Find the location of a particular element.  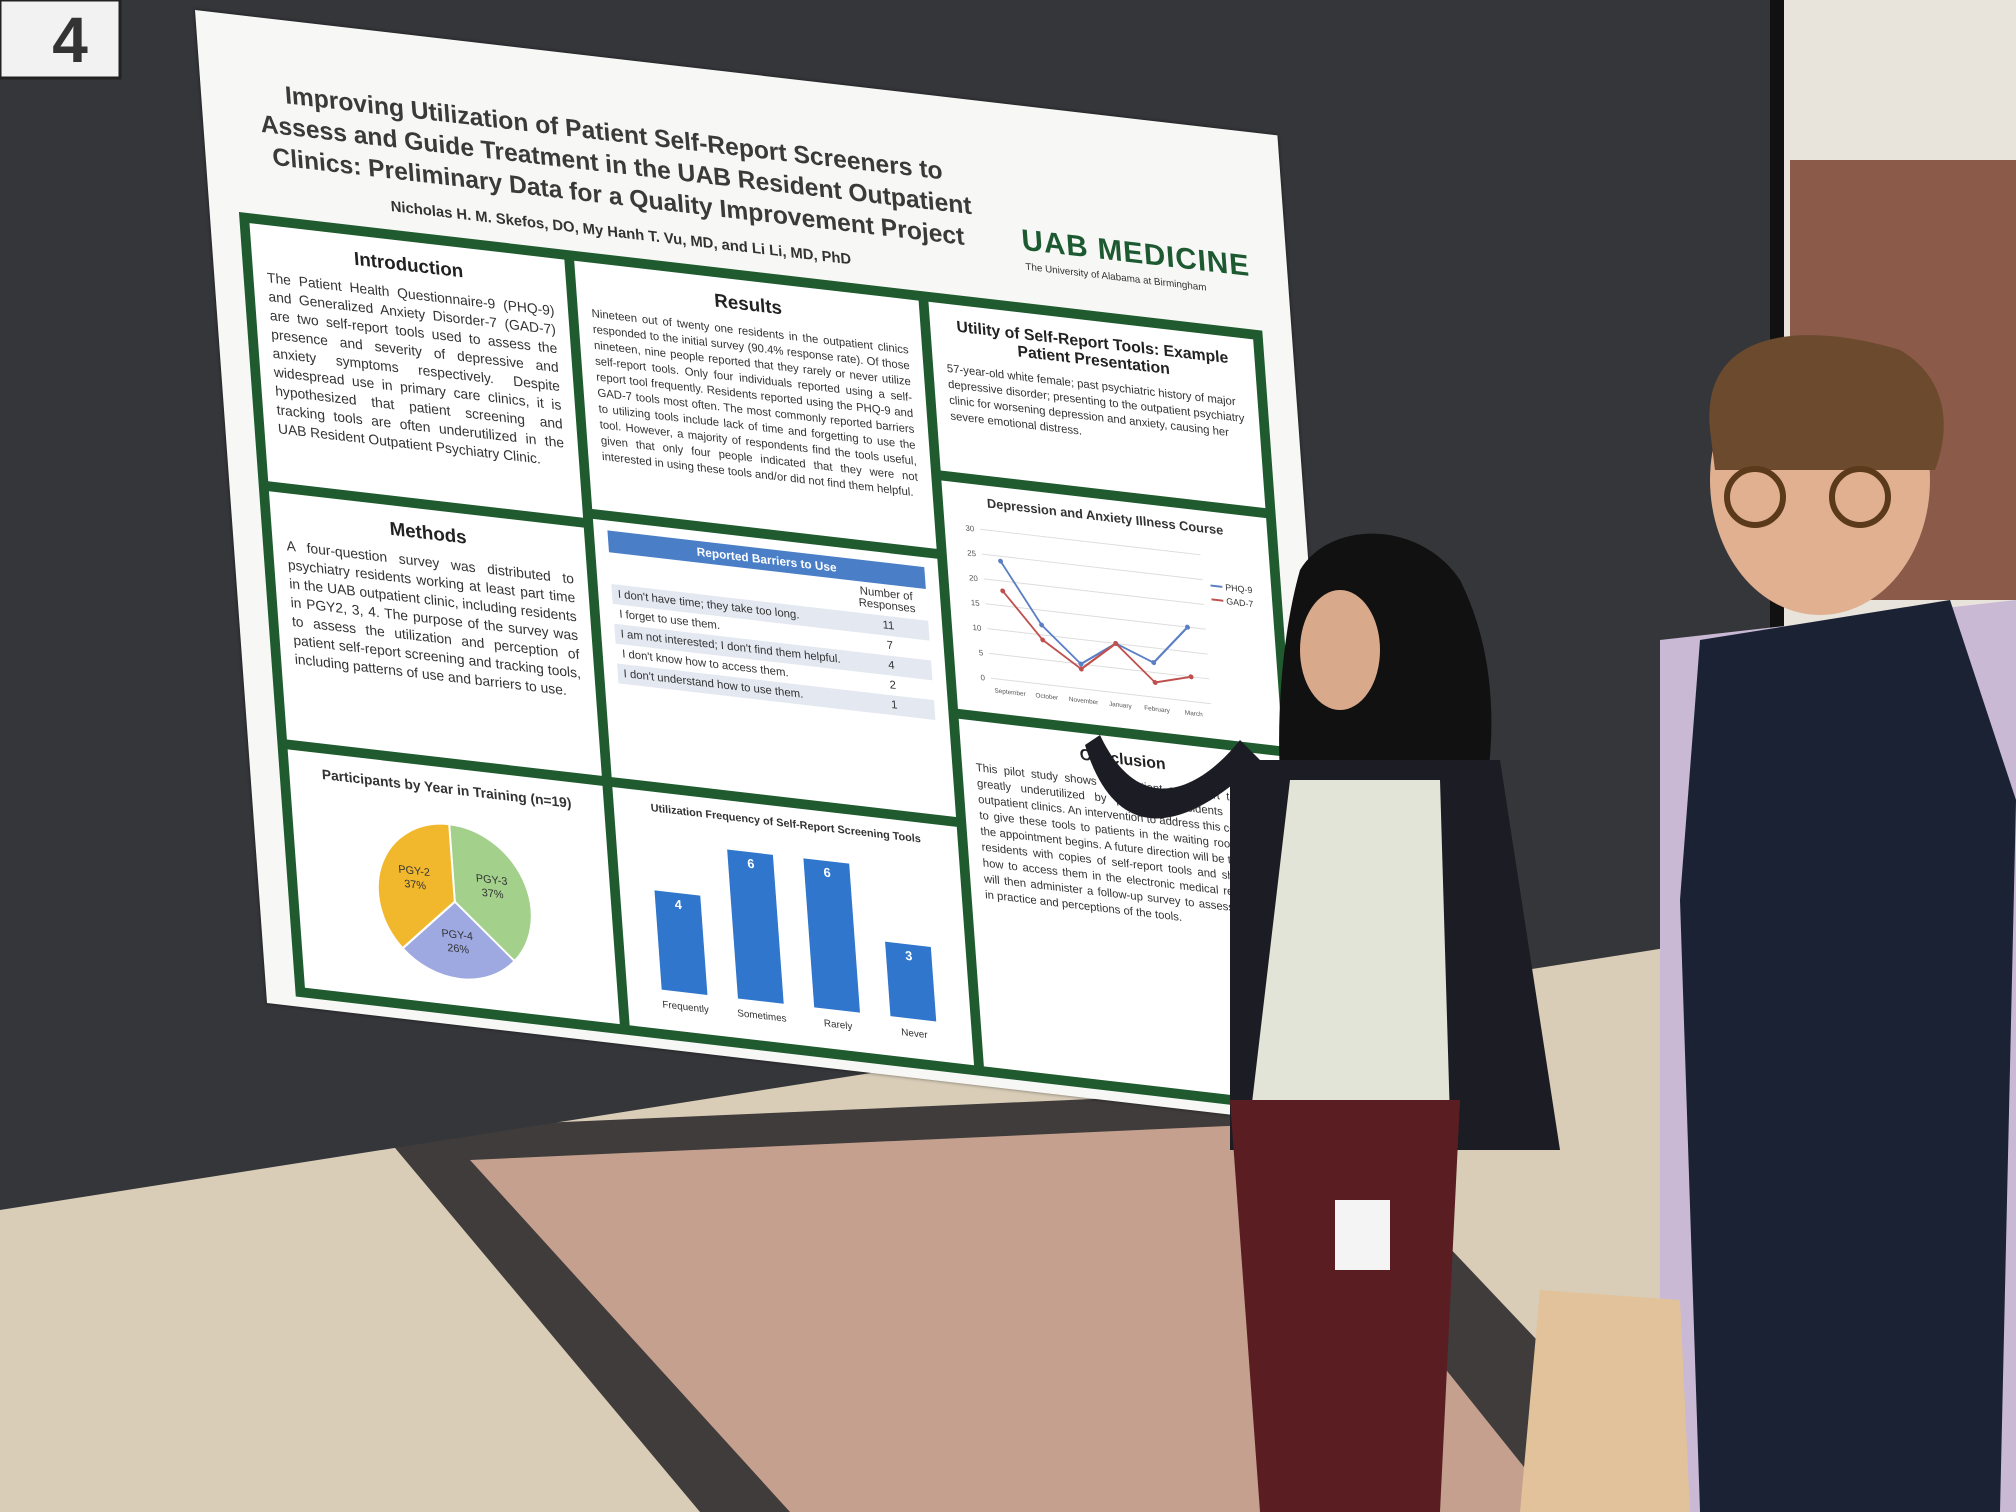

x-tick-label: September is located at coordinates (1010, 692).